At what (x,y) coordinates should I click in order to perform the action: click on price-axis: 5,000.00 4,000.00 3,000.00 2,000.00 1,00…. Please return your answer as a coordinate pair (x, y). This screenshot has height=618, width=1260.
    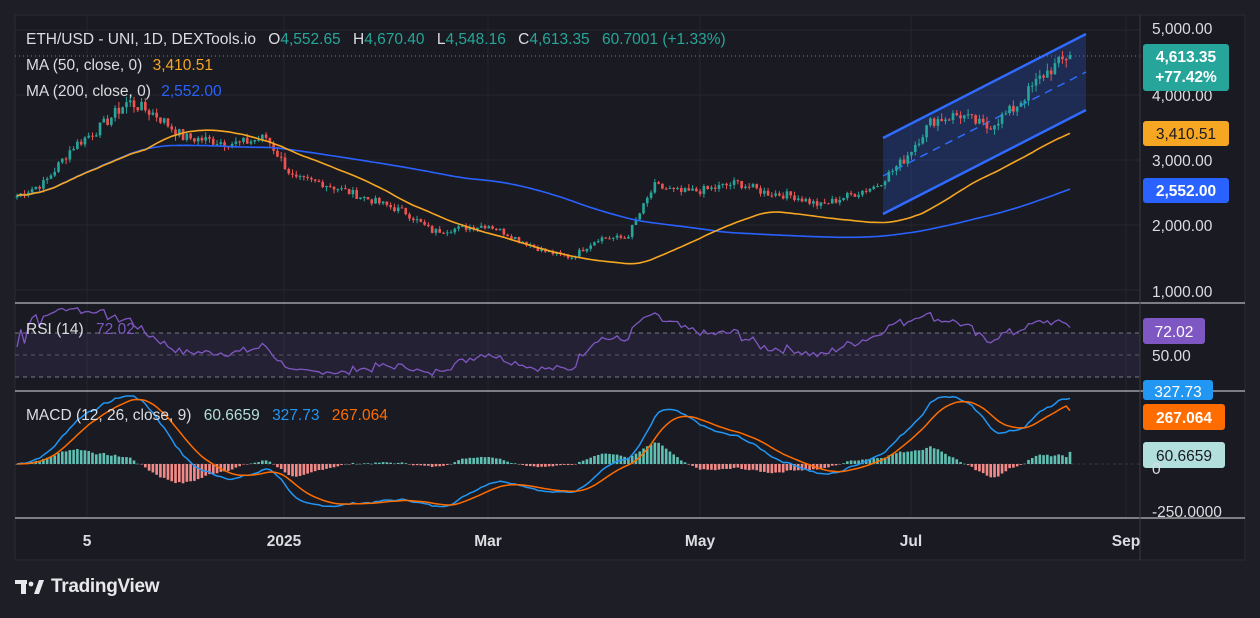
    Looking at the image, I should click on (1182, 161).